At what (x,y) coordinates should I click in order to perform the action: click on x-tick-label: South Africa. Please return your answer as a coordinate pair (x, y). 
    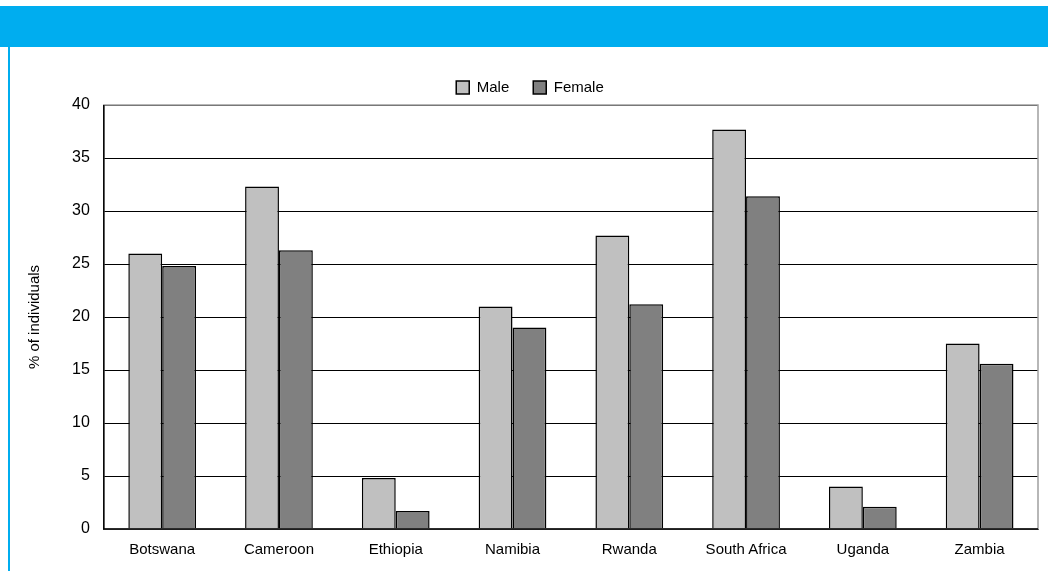
    Looking at the image, I should click on (746, 549).